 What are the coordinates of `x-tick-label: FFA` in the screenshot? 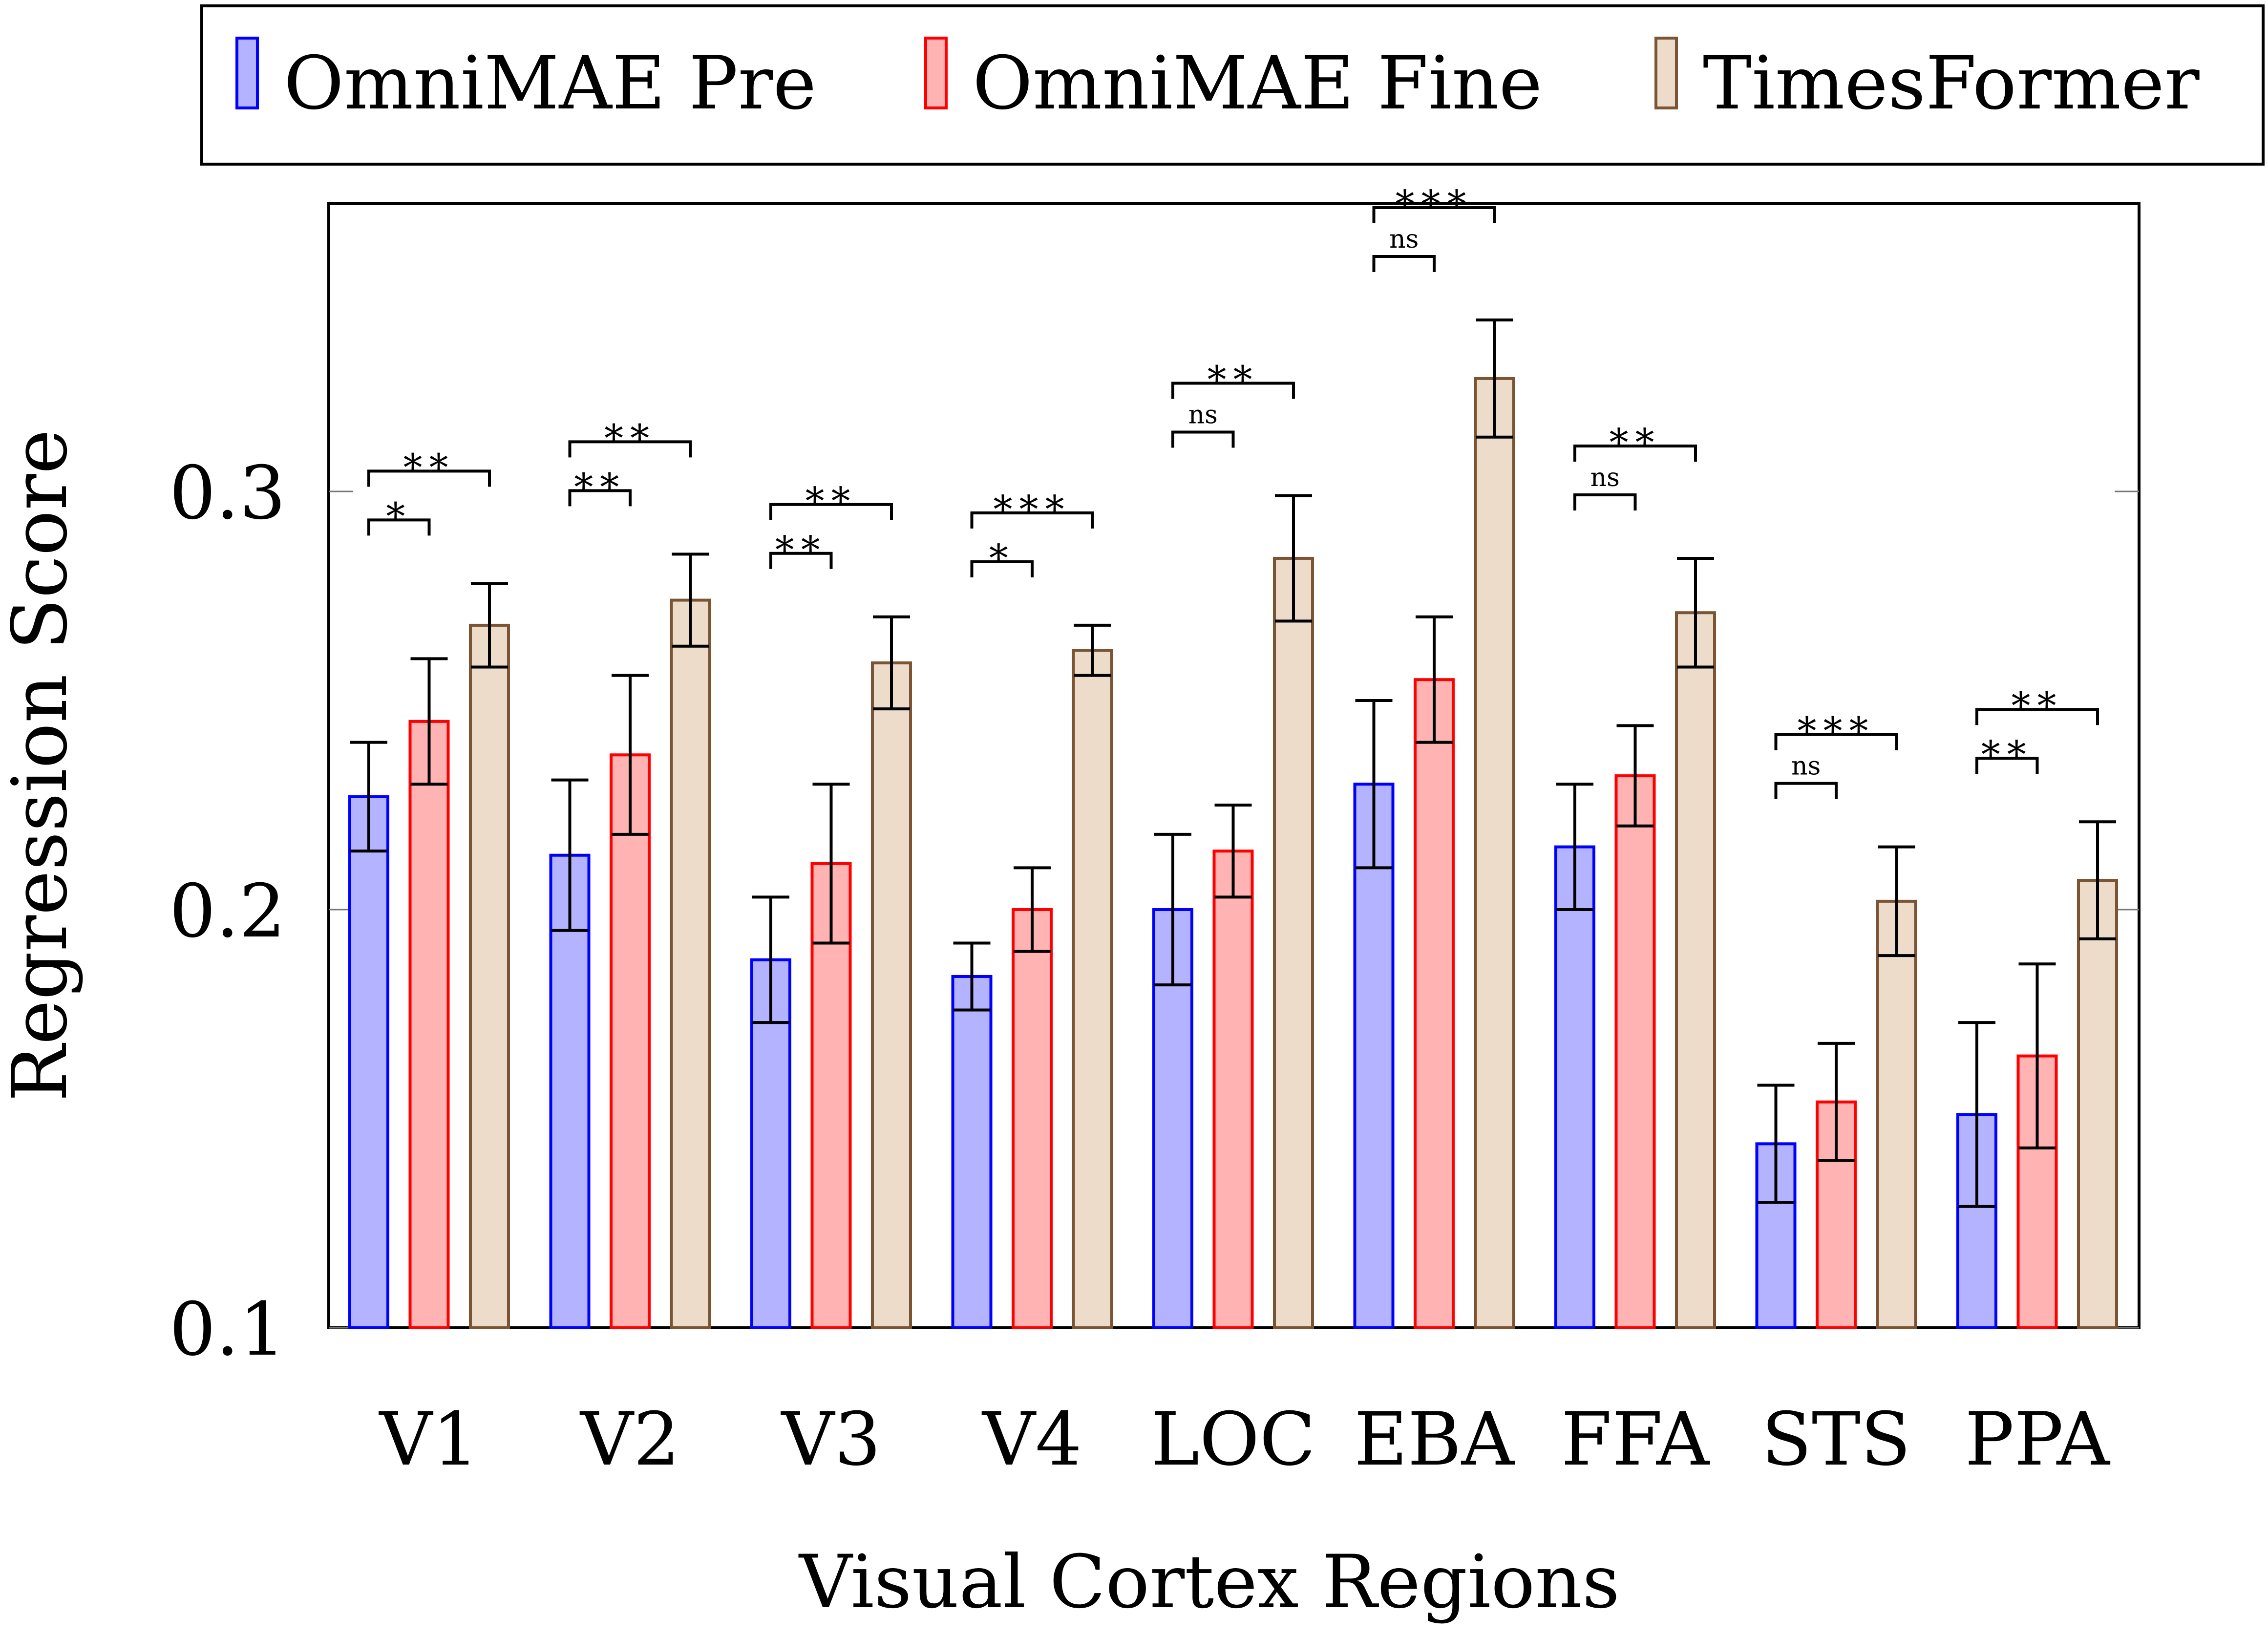 It's located at (1636, 1439).